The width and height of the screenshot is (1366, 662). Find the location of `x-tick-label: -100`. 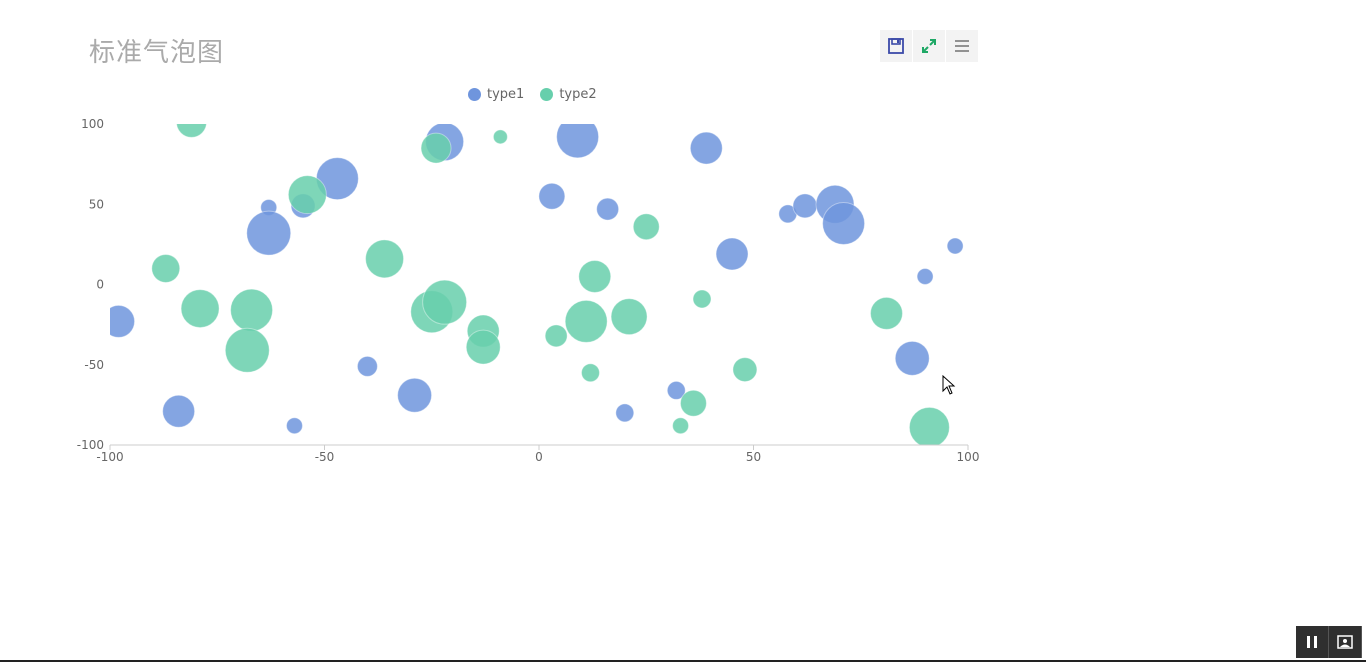

x-tick-label: -100 is located at coordinates (109, 457).